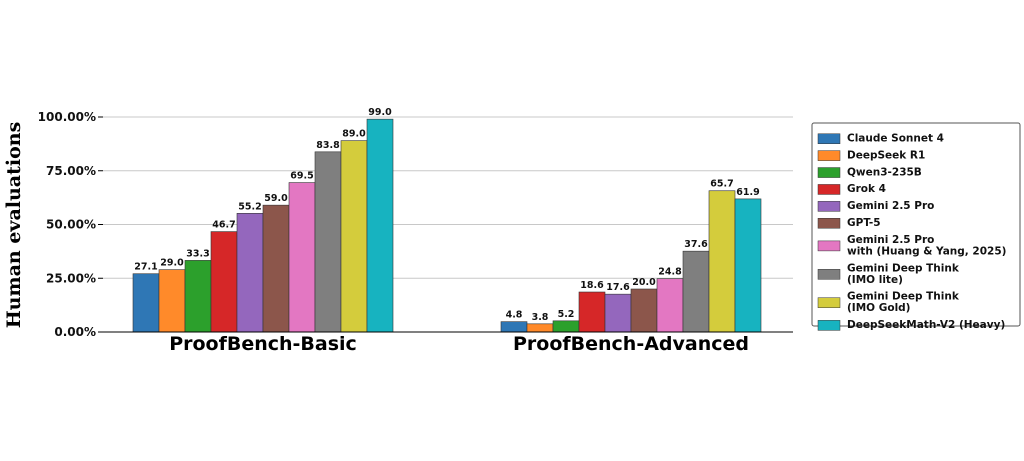  Describe the element at coordinates (864, 223) in the screenshot. I see `legend-entry: GPT-5` at that location.